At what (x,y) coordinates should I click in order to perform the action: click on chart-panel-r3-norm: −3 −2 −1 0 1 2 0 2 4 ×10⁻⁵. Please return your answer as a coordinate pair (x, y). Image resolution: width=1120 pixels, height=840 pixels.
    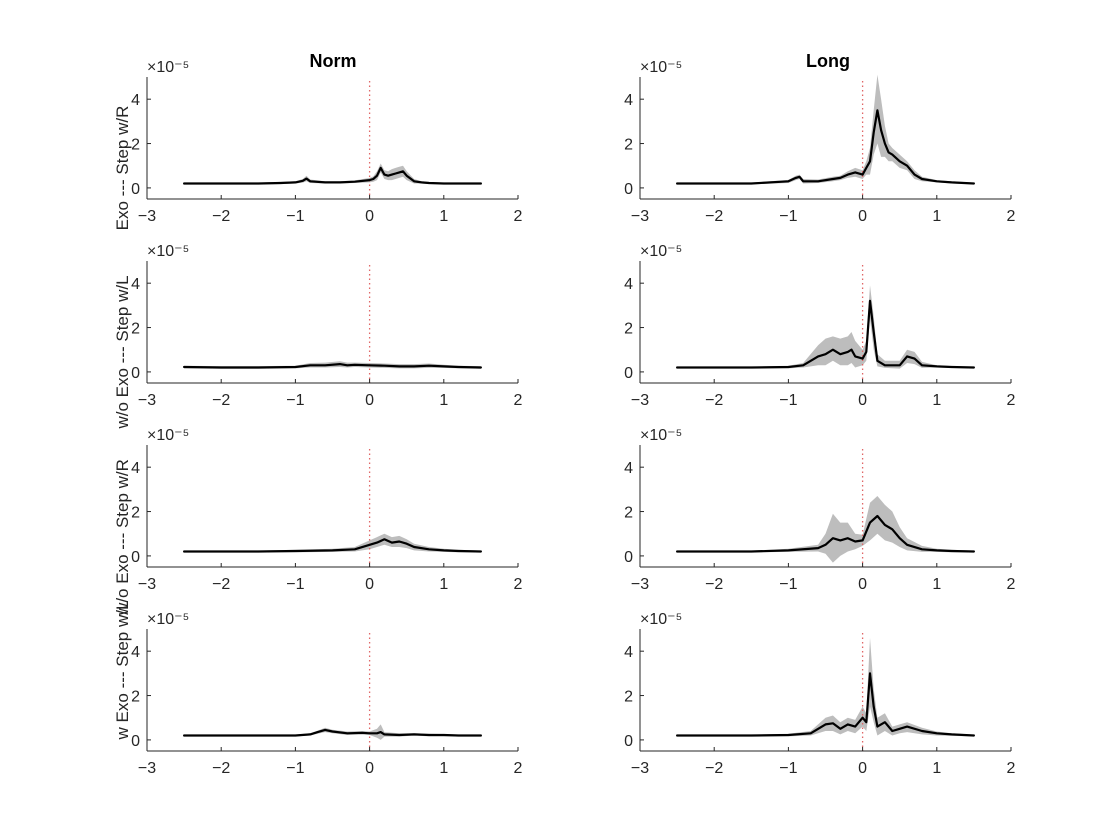
    Looking at the image, I should click on (326, 510).